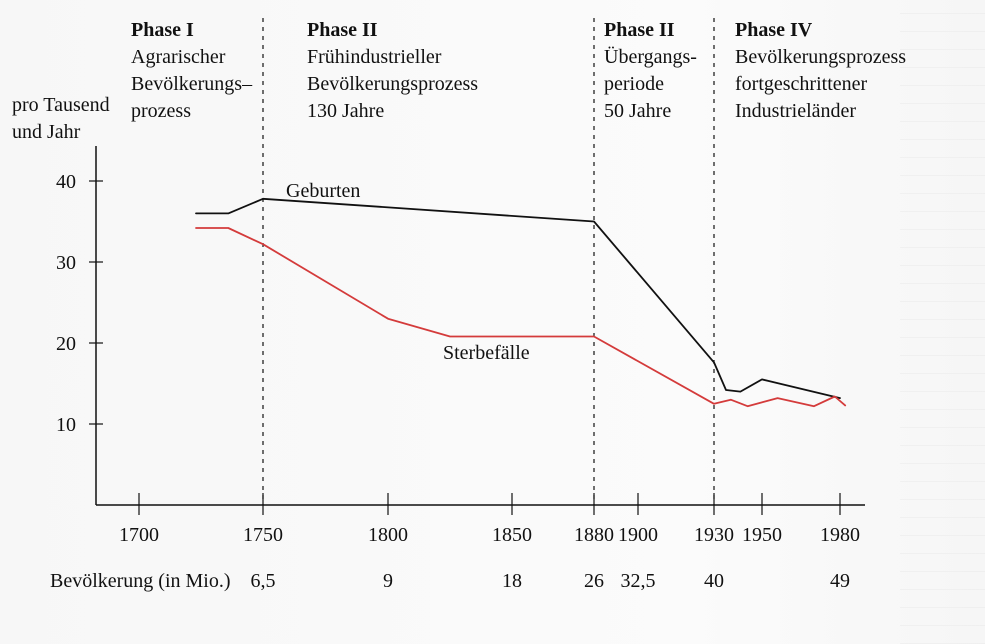 Image resolution: width=985 pixels, height=644 pixels. I want to click on x-tick-label-1980: 1980, so click(840, 535).